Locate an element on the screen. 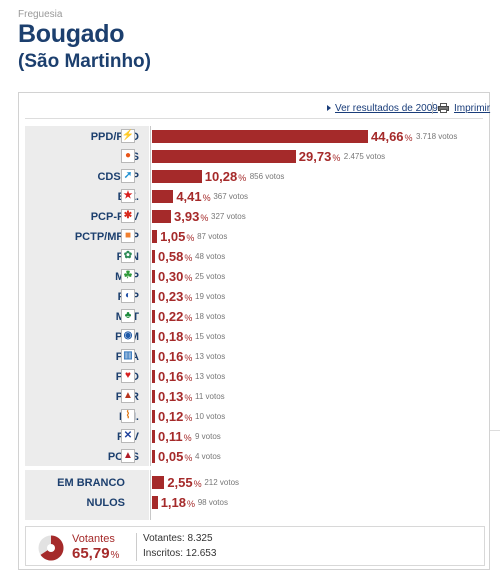 The height and width of the screenshot is (576, 500). result-row: PS●29,73%2.475 votos is located at coordinates (255, 157).